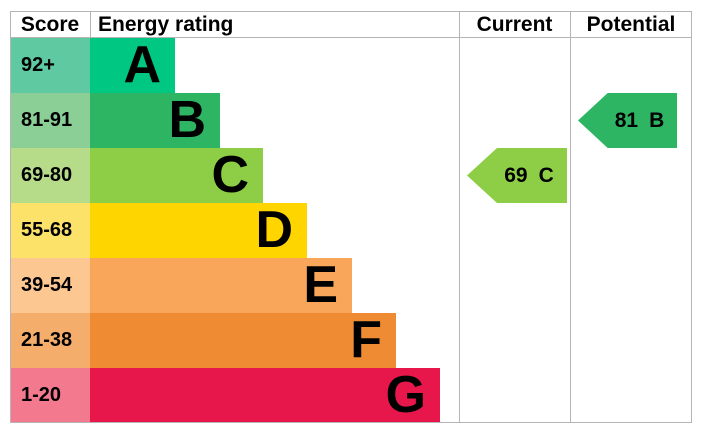 Image resolution: width=702 pixels, height=440 pixels. I want to click on current-rating-arrow: 69 C, so click(517, 175).